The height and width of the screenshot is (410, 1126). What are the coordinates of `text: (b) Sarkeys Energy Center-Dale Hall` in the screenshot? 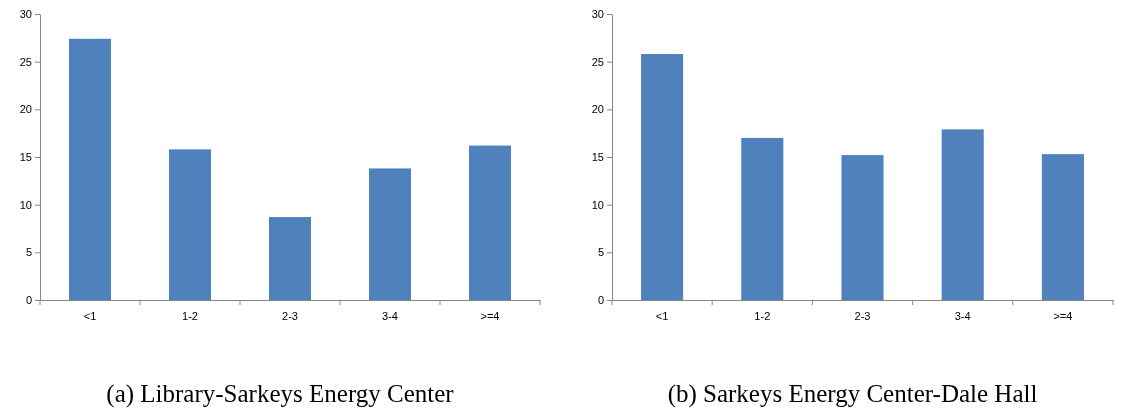 It's located at (852, 394).